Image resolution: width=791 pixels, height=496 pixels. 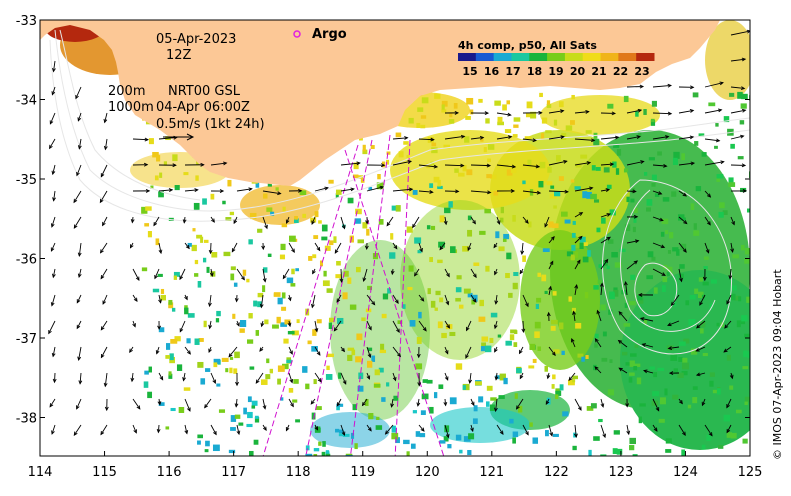 I want to click on x-tick-label: 122, so click(x=556, y=472).